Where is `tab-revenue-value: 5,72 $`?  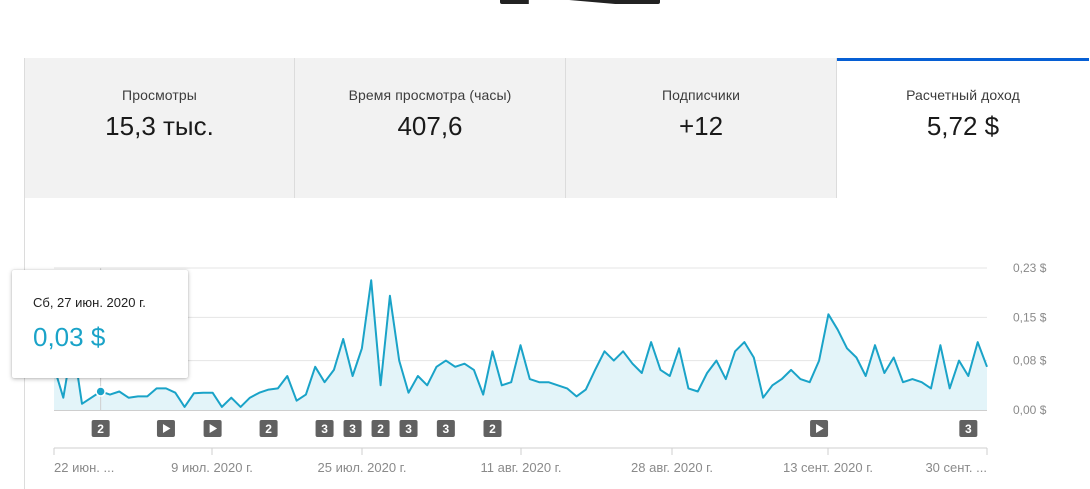 tab-revenue-value: 5,72 $ is located at coordinates (963, 126).